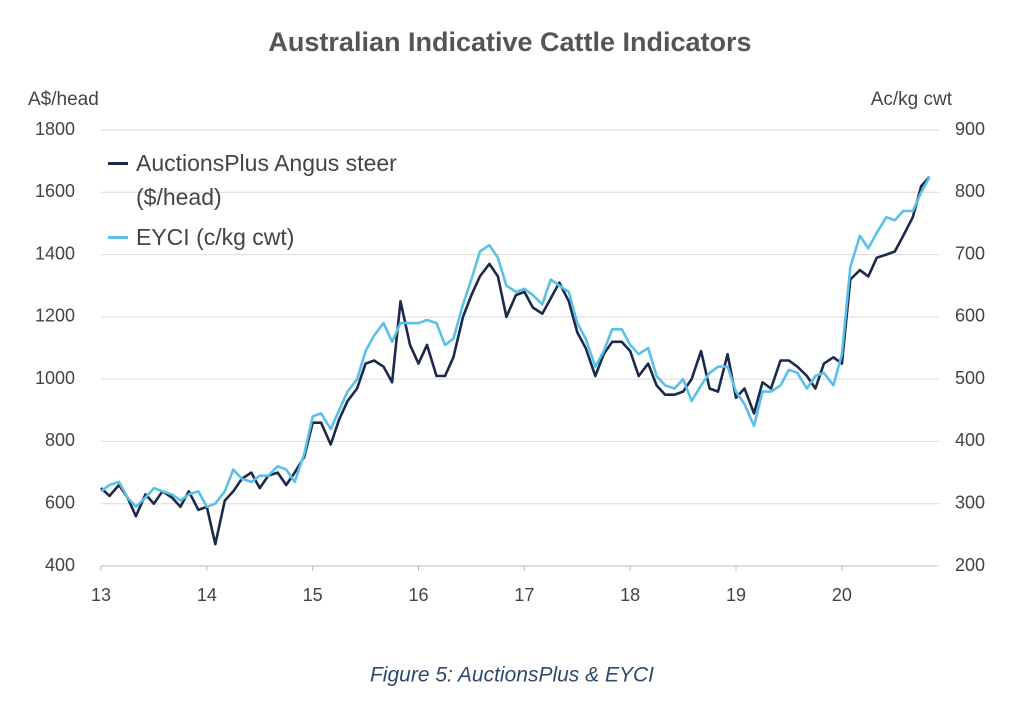 This screenshot has width=1024, height=716. What do you see at coordinates (509, 42) in the screenshot?
I see `chart-title: Australian Indicative Cattle Indicators` at bounding box center [509, 42].